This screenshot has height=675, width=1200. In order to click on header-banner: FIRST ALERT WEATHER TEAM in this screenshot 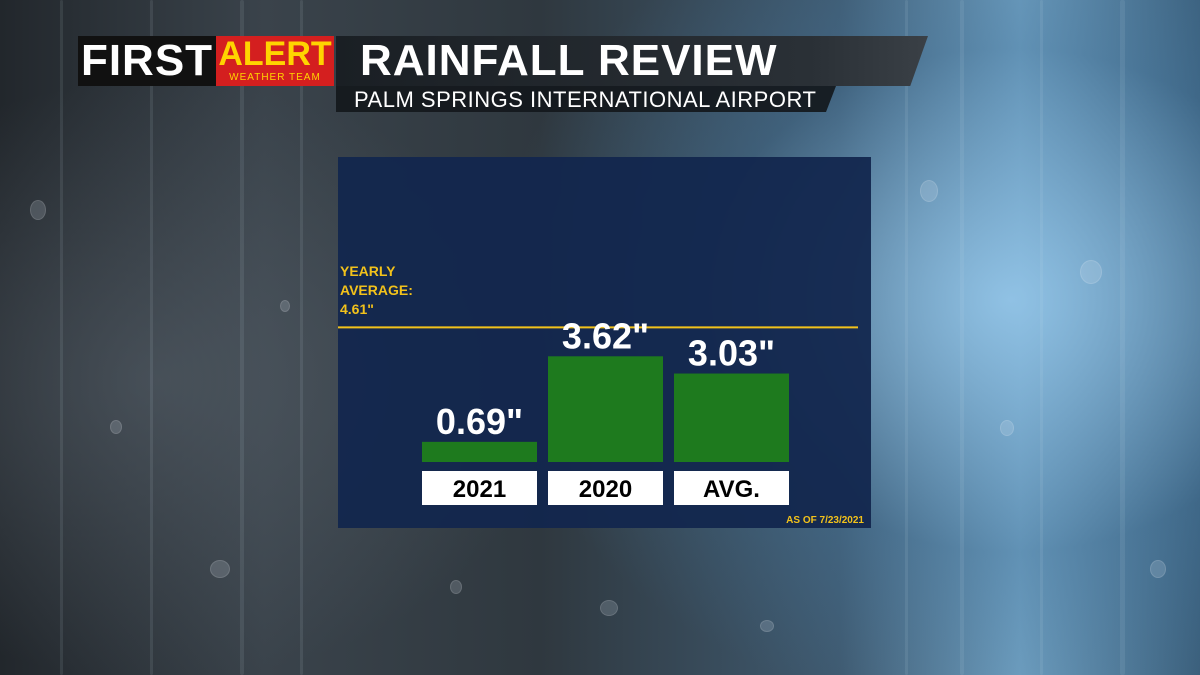, I will do `click(503, 61)`.